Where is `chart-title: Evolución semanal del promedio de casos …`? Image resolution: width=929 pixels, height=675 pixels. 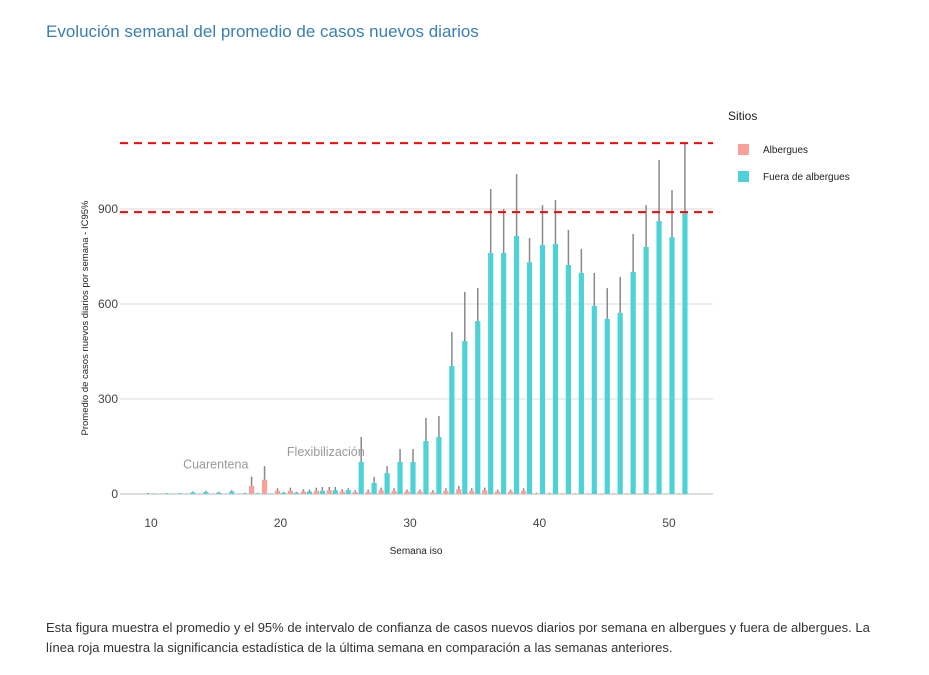
chart-title: Evolución semanal del promedio de casos … is located at coordinates (262, 31).